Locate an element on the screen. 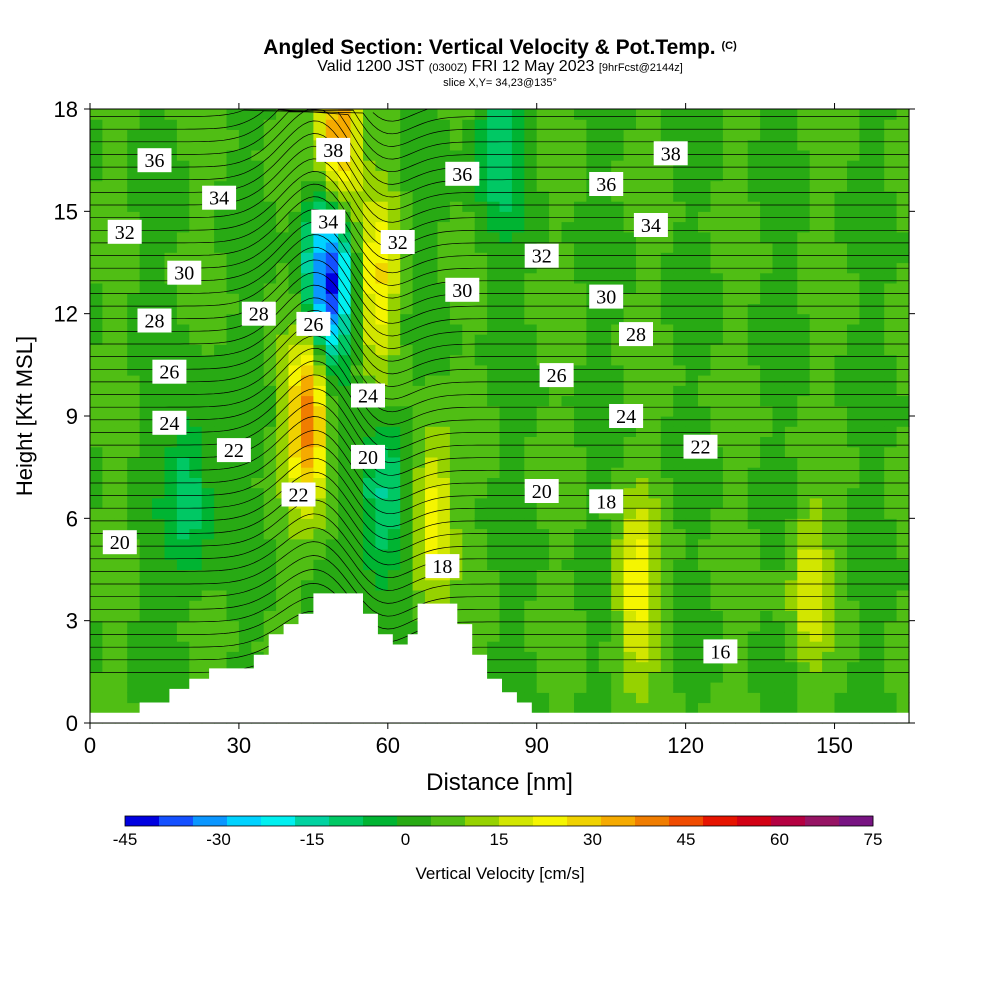 This screenshot has width=1000, height=1000. terrain is located at coordinates (499, 658).